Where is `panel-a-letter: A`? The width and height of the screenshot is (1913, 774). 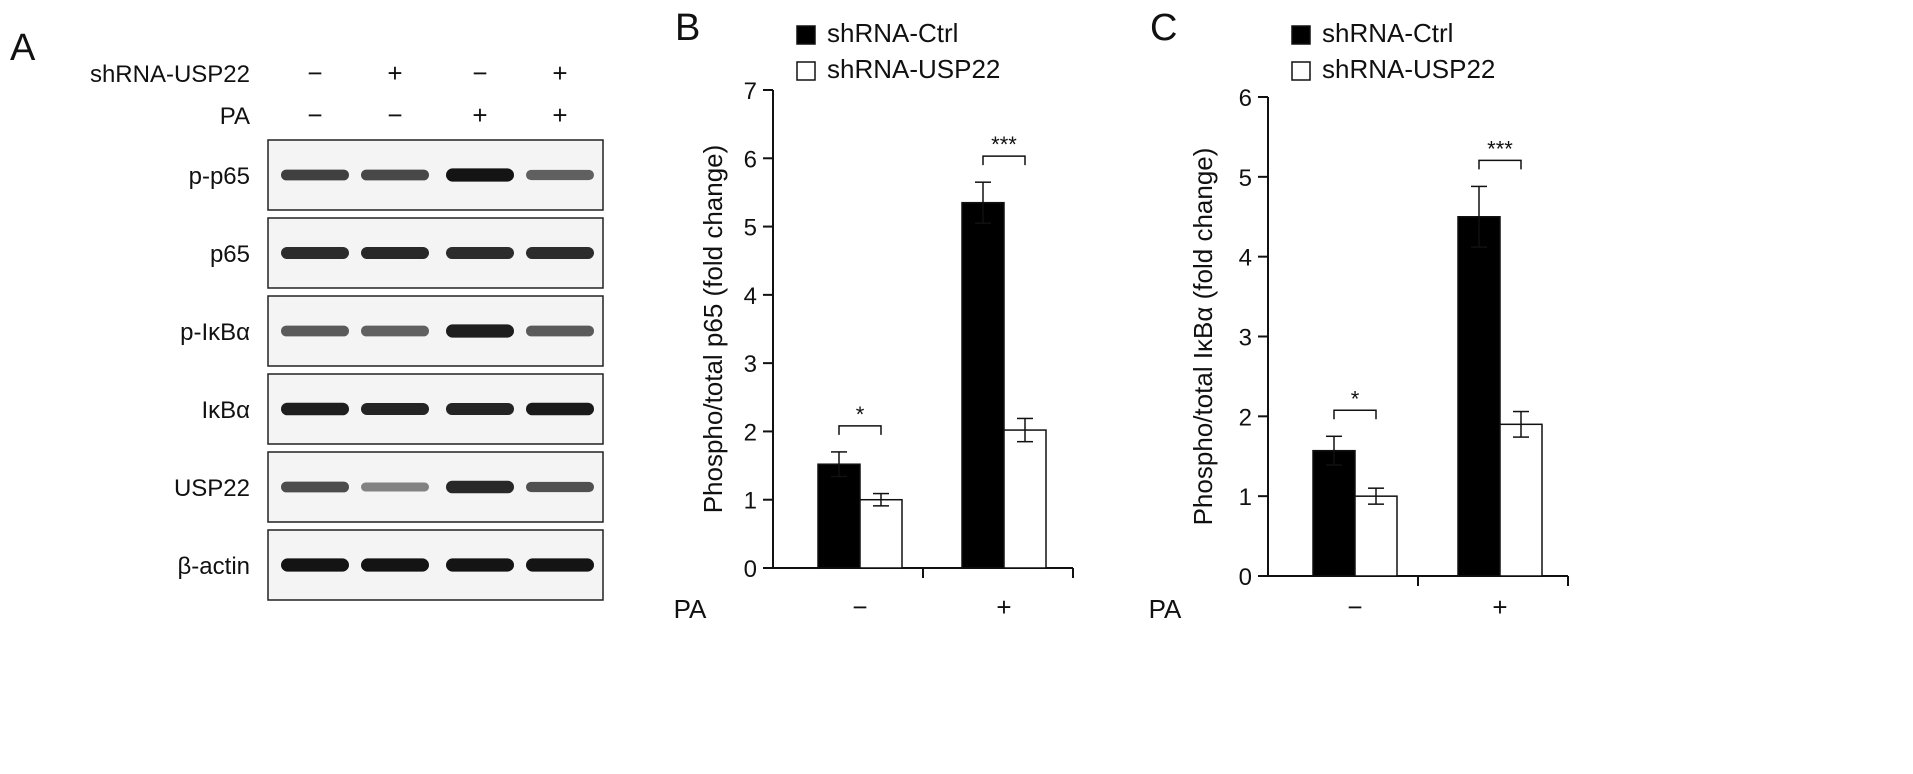
panel-a-letter: A is located at coordinates (23, 48).